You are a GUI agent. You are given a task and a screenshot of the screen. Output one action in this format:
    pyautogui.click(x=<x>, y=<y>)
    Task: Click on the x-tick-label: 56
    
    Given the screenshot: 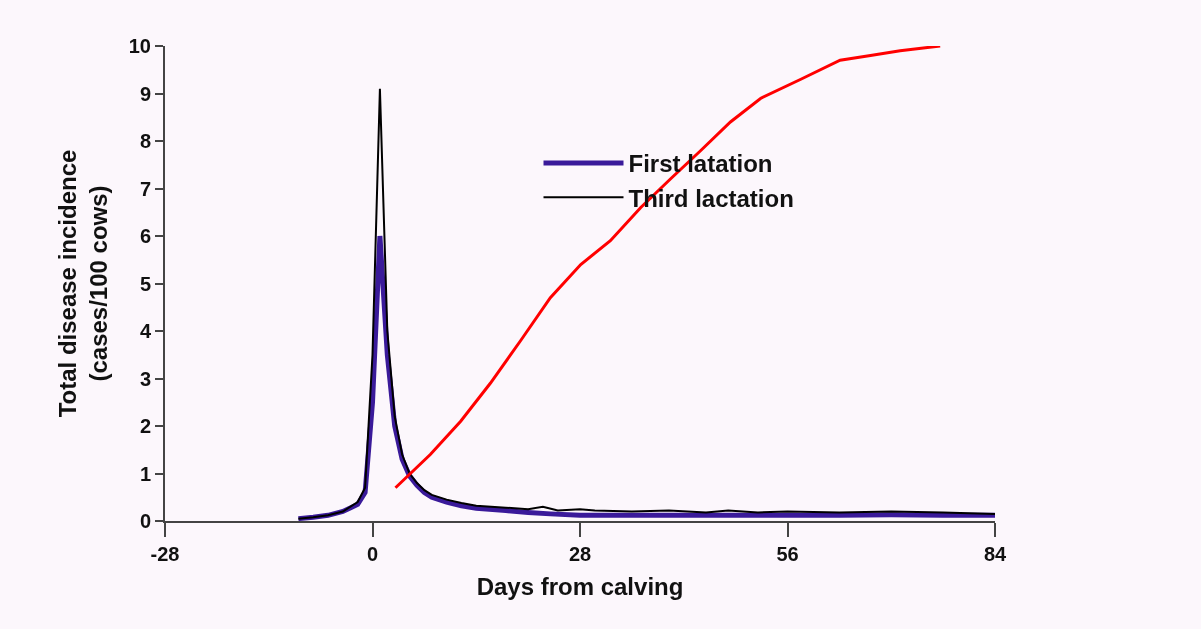 What is the action you would take?
    pyautogui.click(x=787, y=554)
    